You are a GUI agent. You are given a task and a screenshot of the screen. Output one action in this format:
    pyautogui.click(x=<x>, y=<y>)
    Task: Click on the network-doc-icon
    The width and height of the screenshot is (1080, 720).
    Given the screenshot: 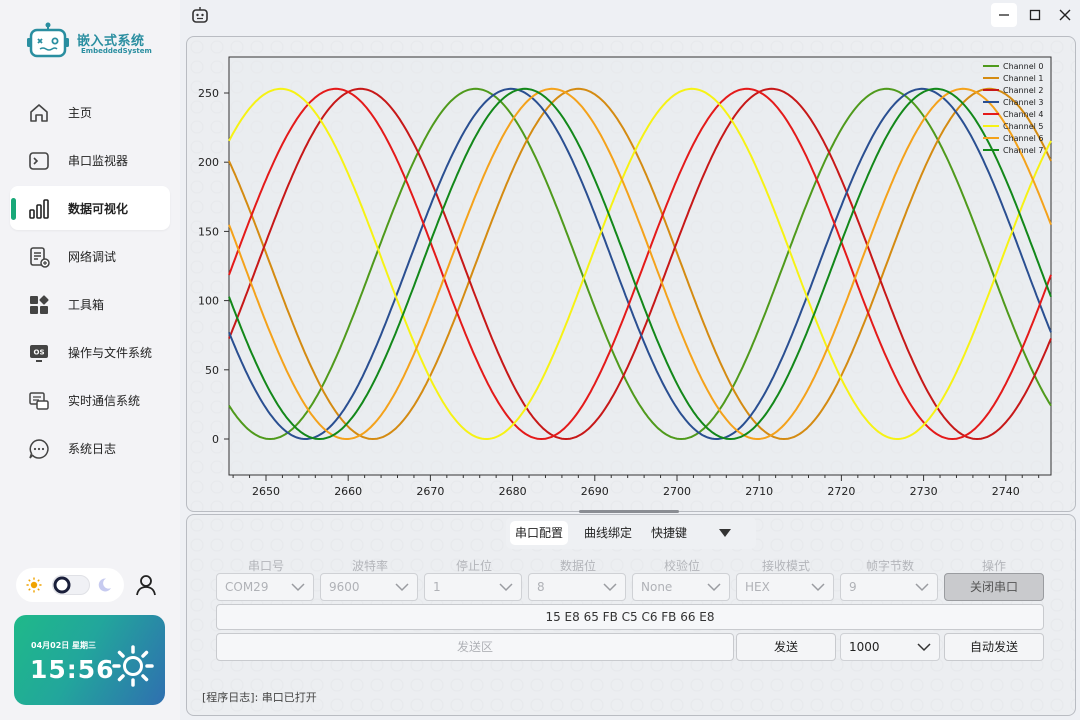 What is the action you would take?
    pyautogui.click(x=40, y=257)
    